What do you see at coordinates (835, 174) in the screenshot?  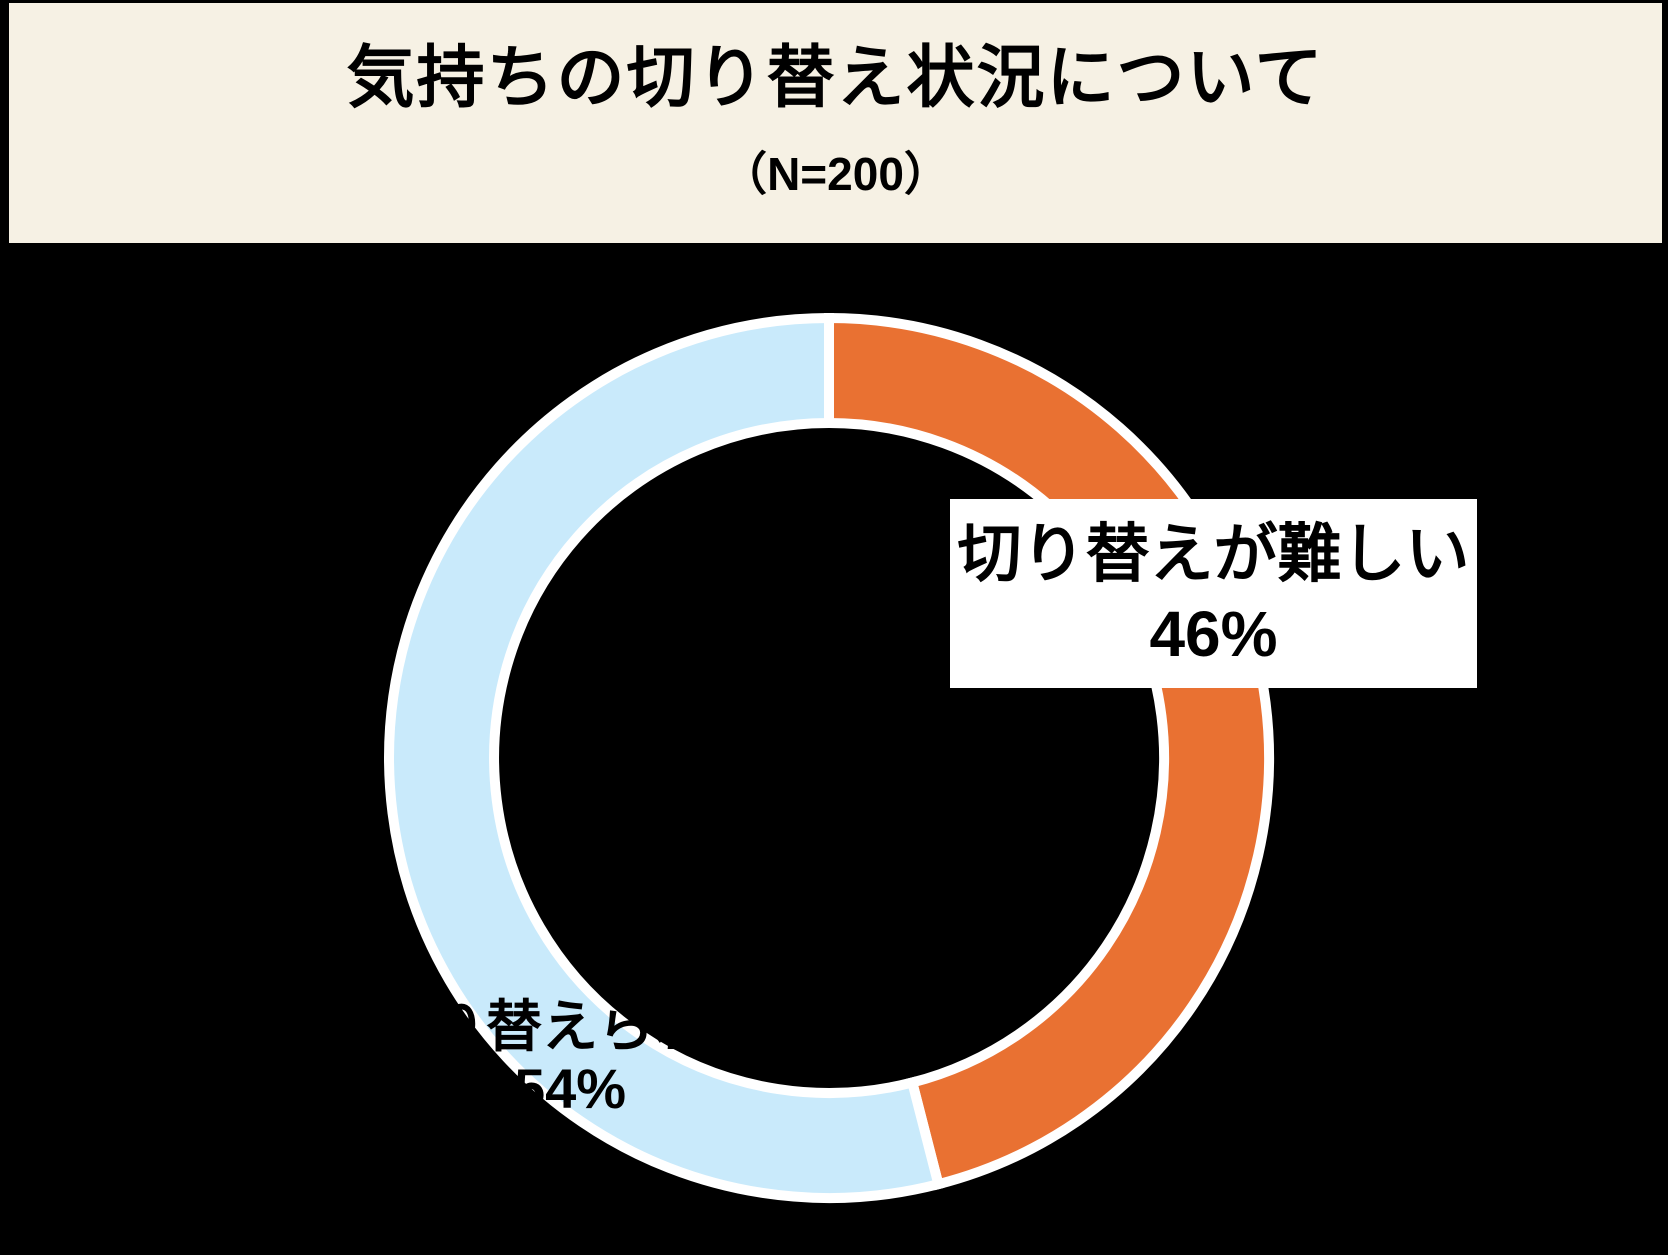 I see `sample-size-label: （N=200）` at bounding box center [835, 174].